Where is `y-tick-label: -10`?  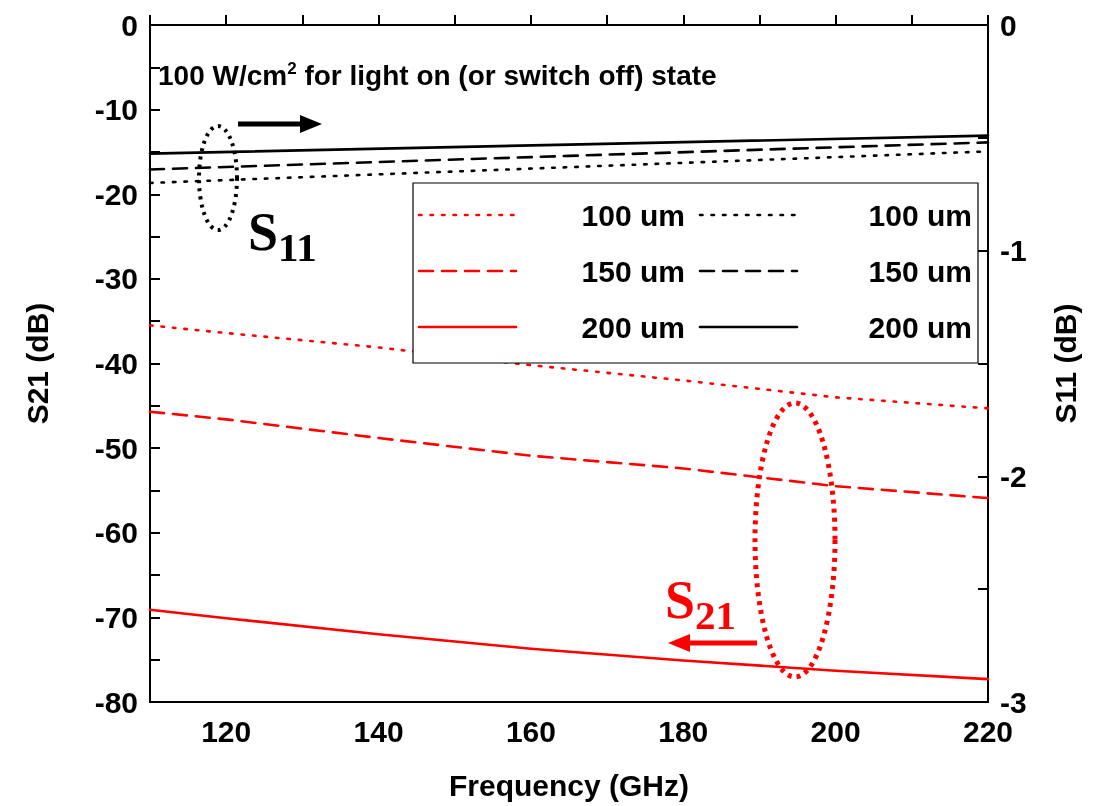
y-tick-label: -10 is located at coordinates (116, 110).